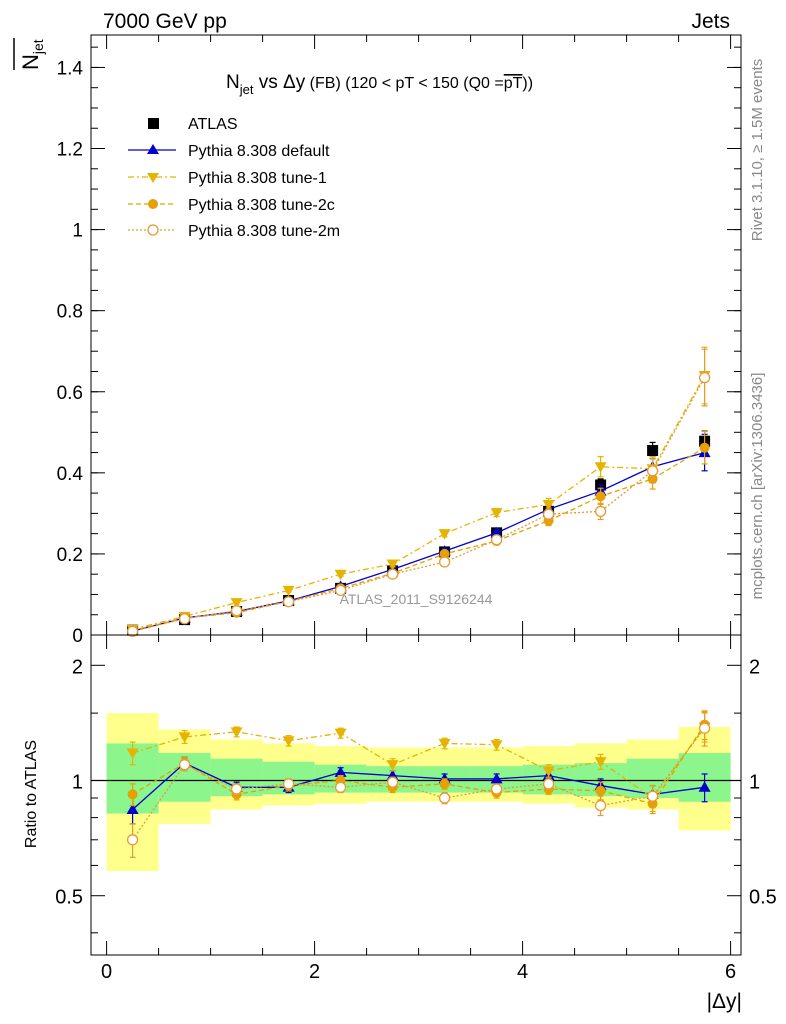 Image resolution: width=786 pixels, height=1024 pixels. Describe the element at coordinates (757, 150) in the screenshot. I see `side-text-rivet: Rivet 3.1.10, ≥ 1.5M events` at that location.